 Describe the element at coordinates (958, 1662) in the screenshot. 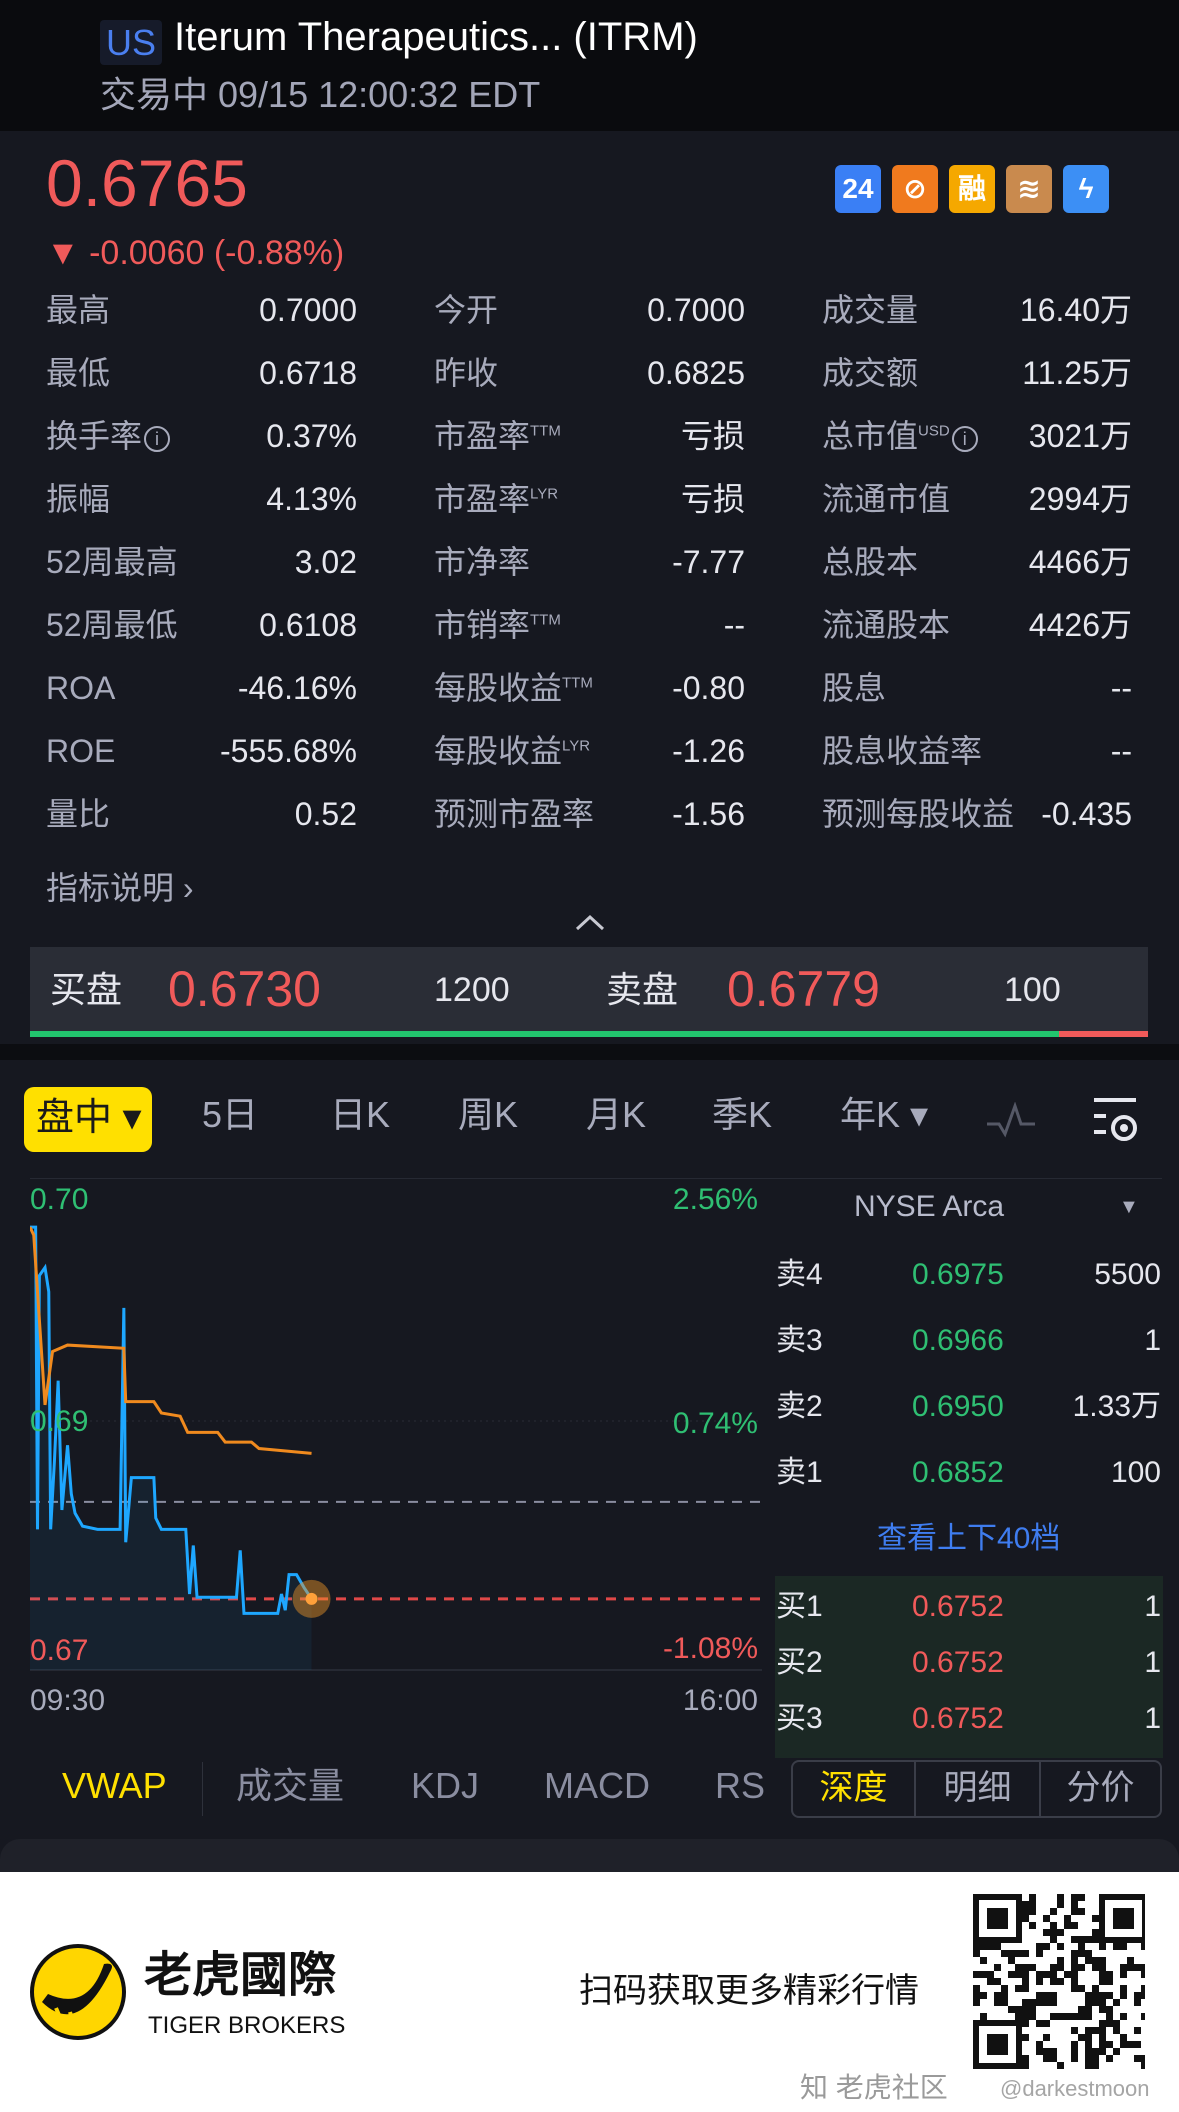

I see `level-price: 0.6752` at that location.